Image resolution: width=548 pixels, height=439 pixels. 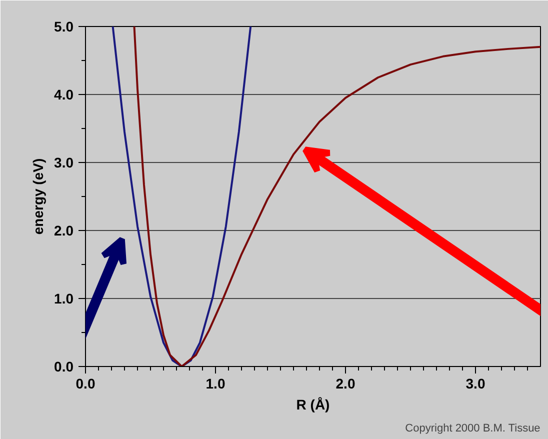 I want to click on y-tick-label: 2.0, so click(x=64, y=230).